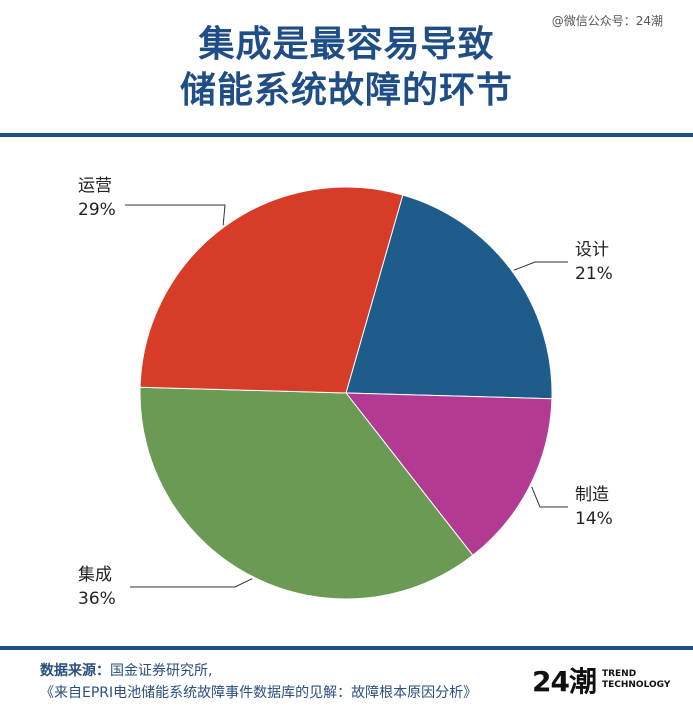 This screenshot has width=693, height=723. I want to click on slice-value-label-1: 21%, so click(594, 274).